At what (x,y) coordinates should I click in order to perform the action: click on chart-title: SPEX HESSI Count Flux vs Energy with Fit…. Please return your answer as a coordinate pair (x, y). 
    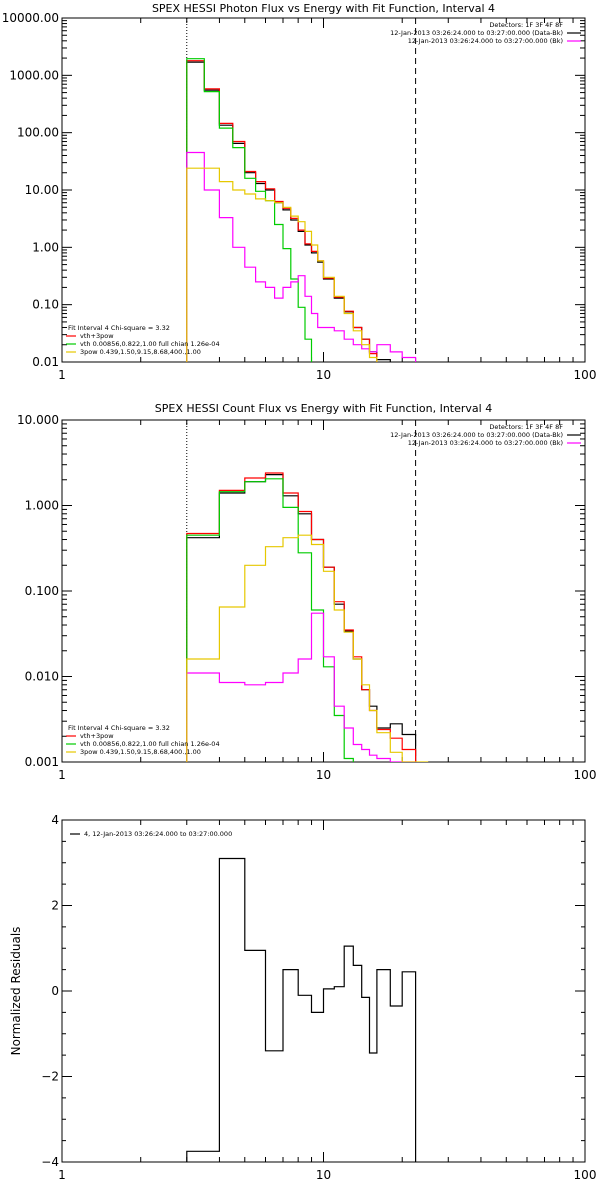
    Looking at the image, I should click on (323, 408).